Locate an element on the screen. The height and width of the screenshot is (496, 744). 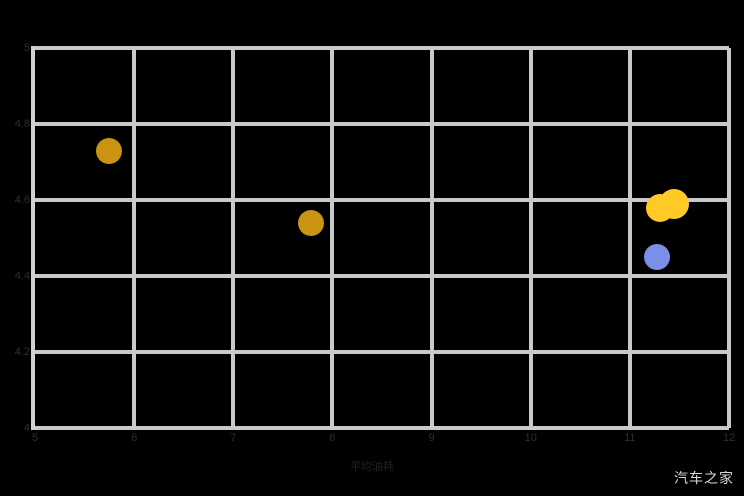
y-tick-label: 4 is located at coordinates (26, 428).